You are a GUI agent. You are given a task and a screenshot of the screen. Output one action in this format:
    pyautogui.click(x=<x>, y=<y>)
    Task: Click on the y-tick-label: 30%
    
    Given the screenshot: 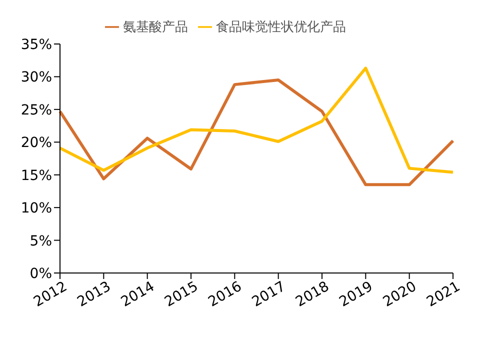 What is the action you would take?
    pyautogui.click(x=36, y=78)
    